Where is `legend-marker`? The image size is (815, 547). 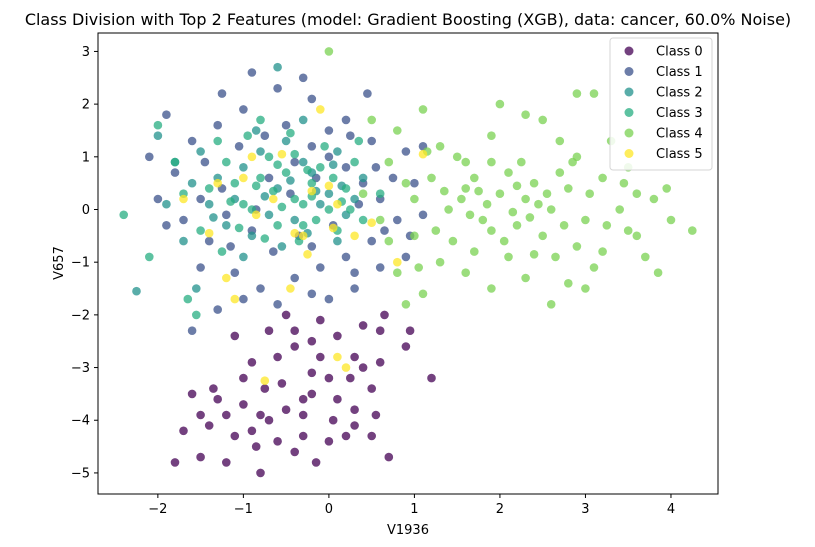
legend-marker is located at coordinates (629, 153).